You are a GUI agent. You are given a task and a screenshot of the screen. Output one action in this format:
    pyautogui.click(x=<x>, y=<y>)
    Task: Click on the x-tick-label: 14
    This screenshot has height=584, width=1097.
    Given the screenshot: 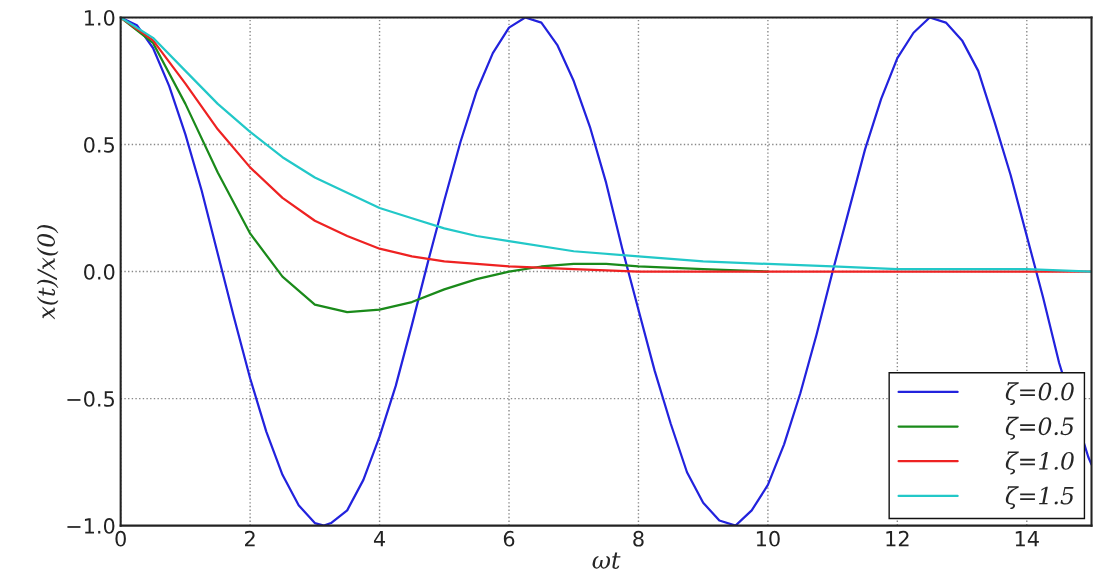 What is the action you would take?
    pyautogui.click(x=1027, y=539)
    